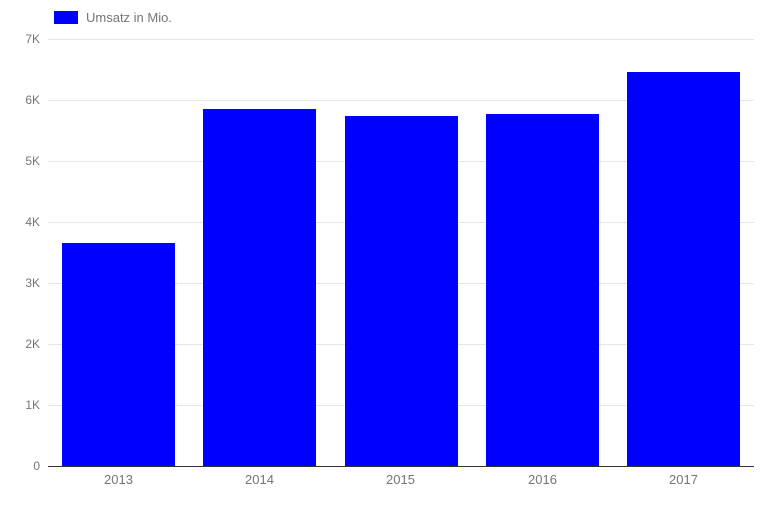 Image resolution: width=780 pixels, height=505 pixels. Describe the element at coordinates (32, 39) in the screenshot. I see `y-axis-tick-label: 7K` at that location.